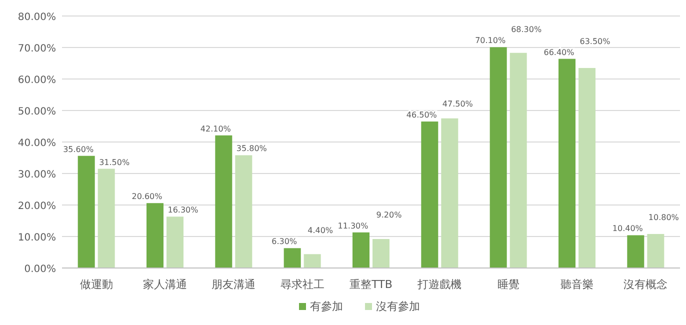  Describe the element at coordinates (234, 284) in the screenshot. I see `x-tick-label: 朋友溝通` at that location.